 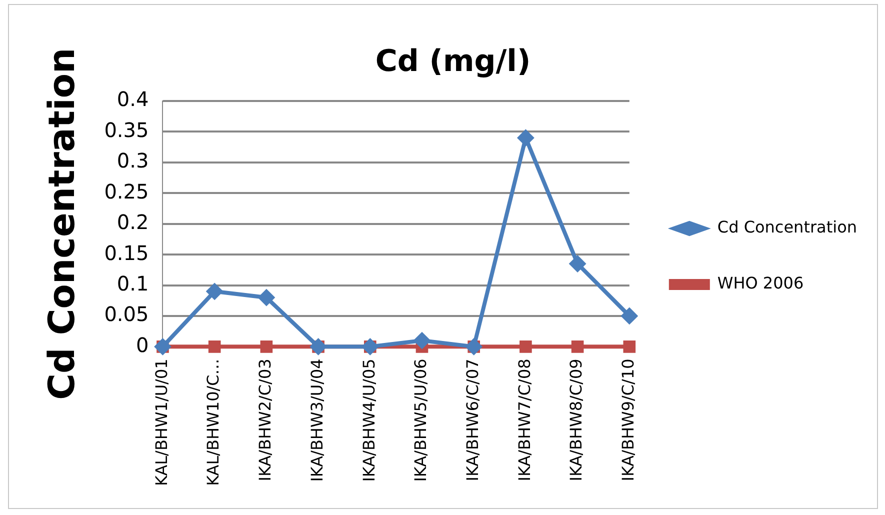 What do you see at coordinates (62, 224) in the screenshot?
I see `y-axis-title: Cd Concentration` at bounding box center [62, 224].